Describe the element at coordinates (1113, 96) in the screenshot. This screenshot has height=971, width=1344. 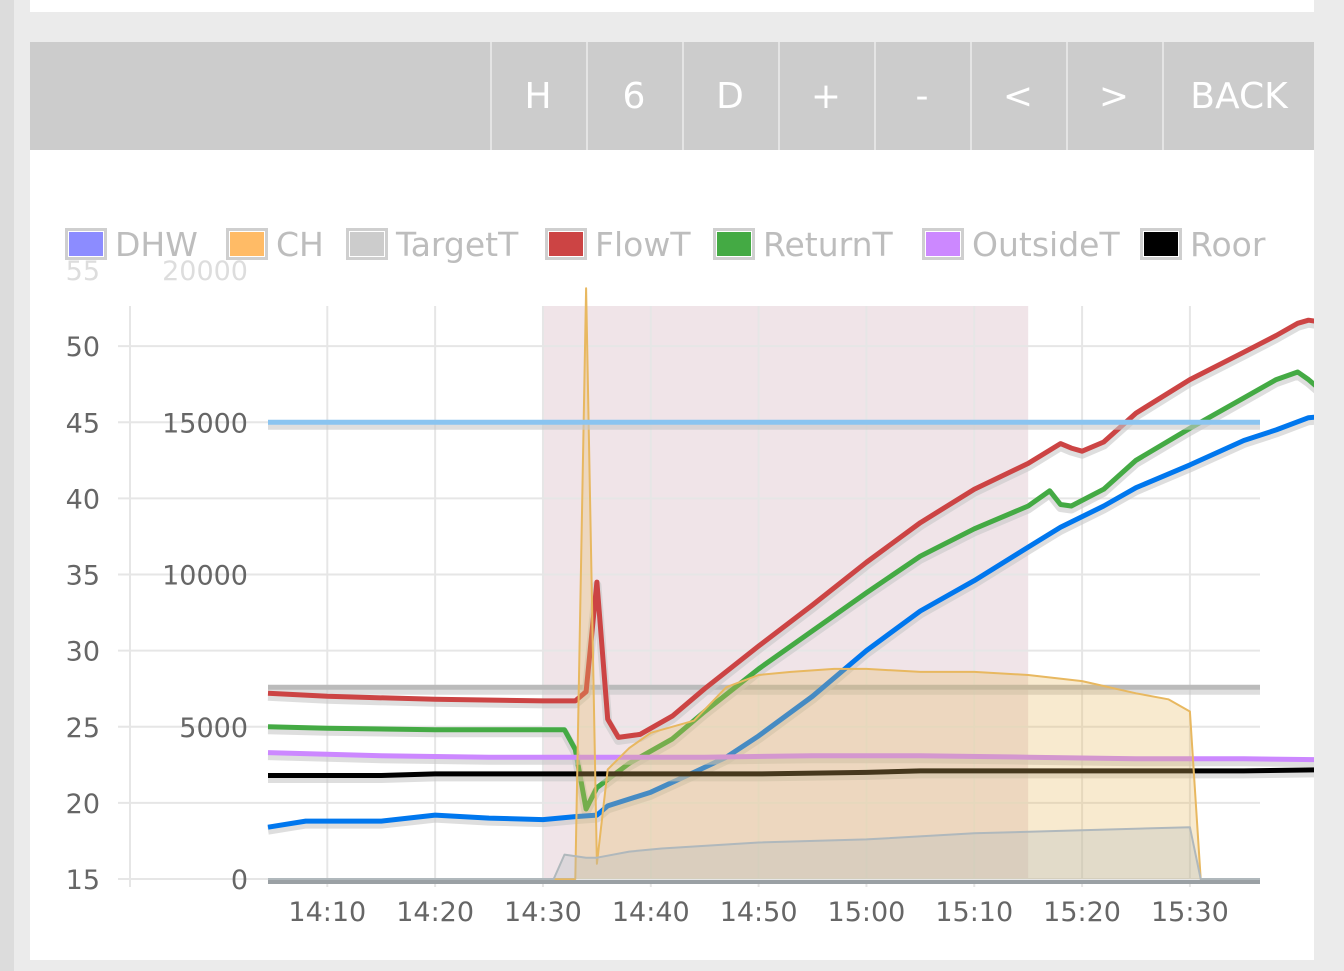
I see `toolbar-button-next: >` at that location.